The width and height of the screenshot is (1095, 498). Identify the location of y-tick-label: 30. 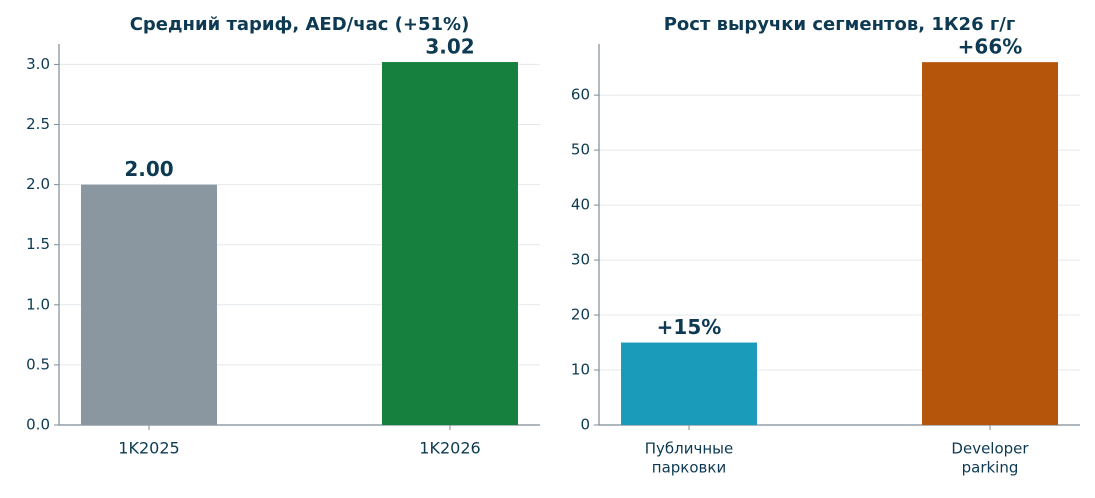
(580, 260).